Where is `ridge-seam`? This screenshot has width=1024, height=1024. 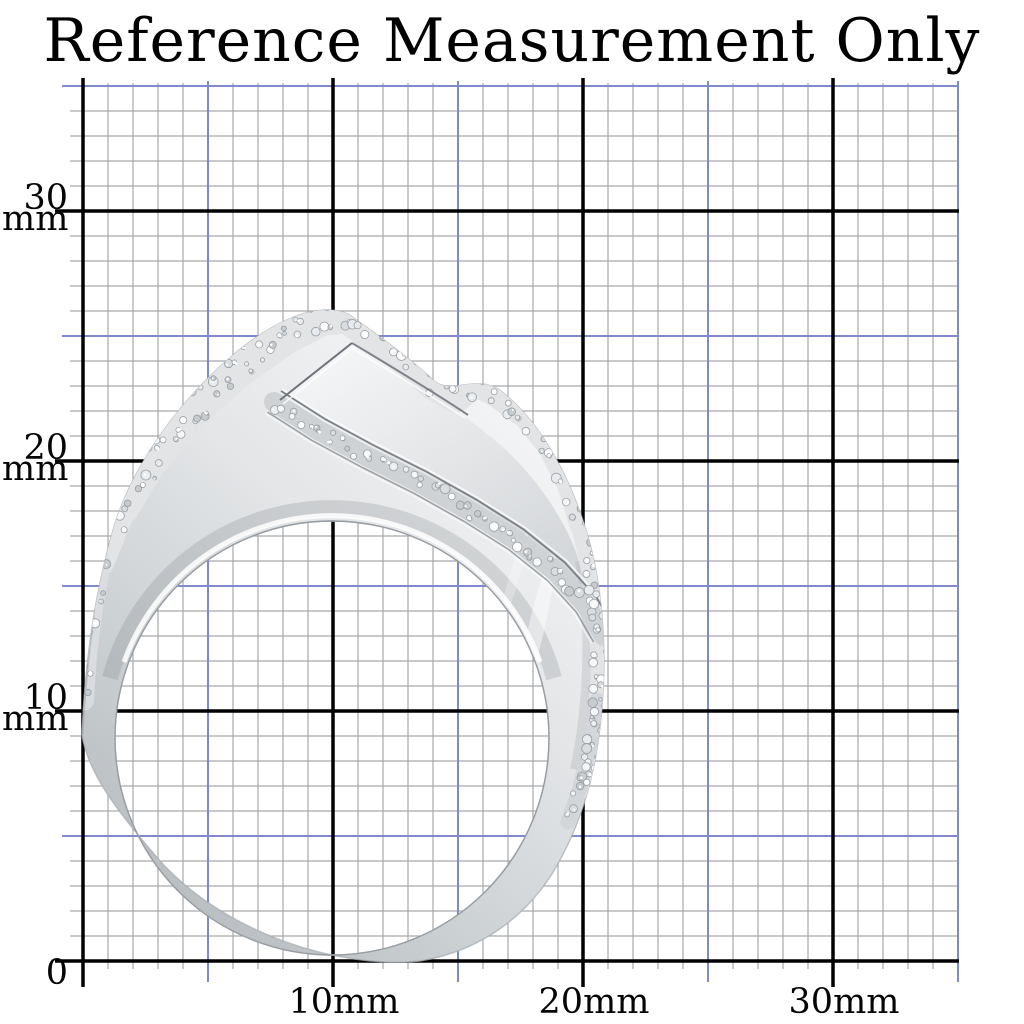
ridge-seam is located at coordinates (410, 379).